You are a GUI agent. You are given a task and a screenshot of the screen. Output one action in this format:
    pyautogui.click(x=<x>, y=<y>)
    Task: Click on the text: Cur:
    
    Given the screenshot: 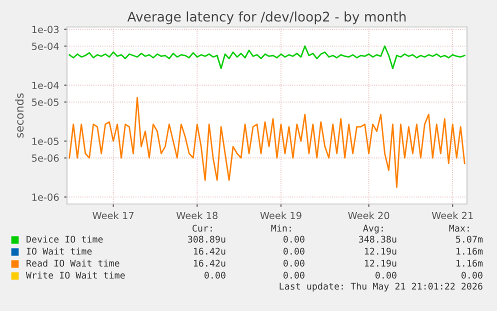 What is the action you would take?
    pyautogui.click(x=202, y=228)
    